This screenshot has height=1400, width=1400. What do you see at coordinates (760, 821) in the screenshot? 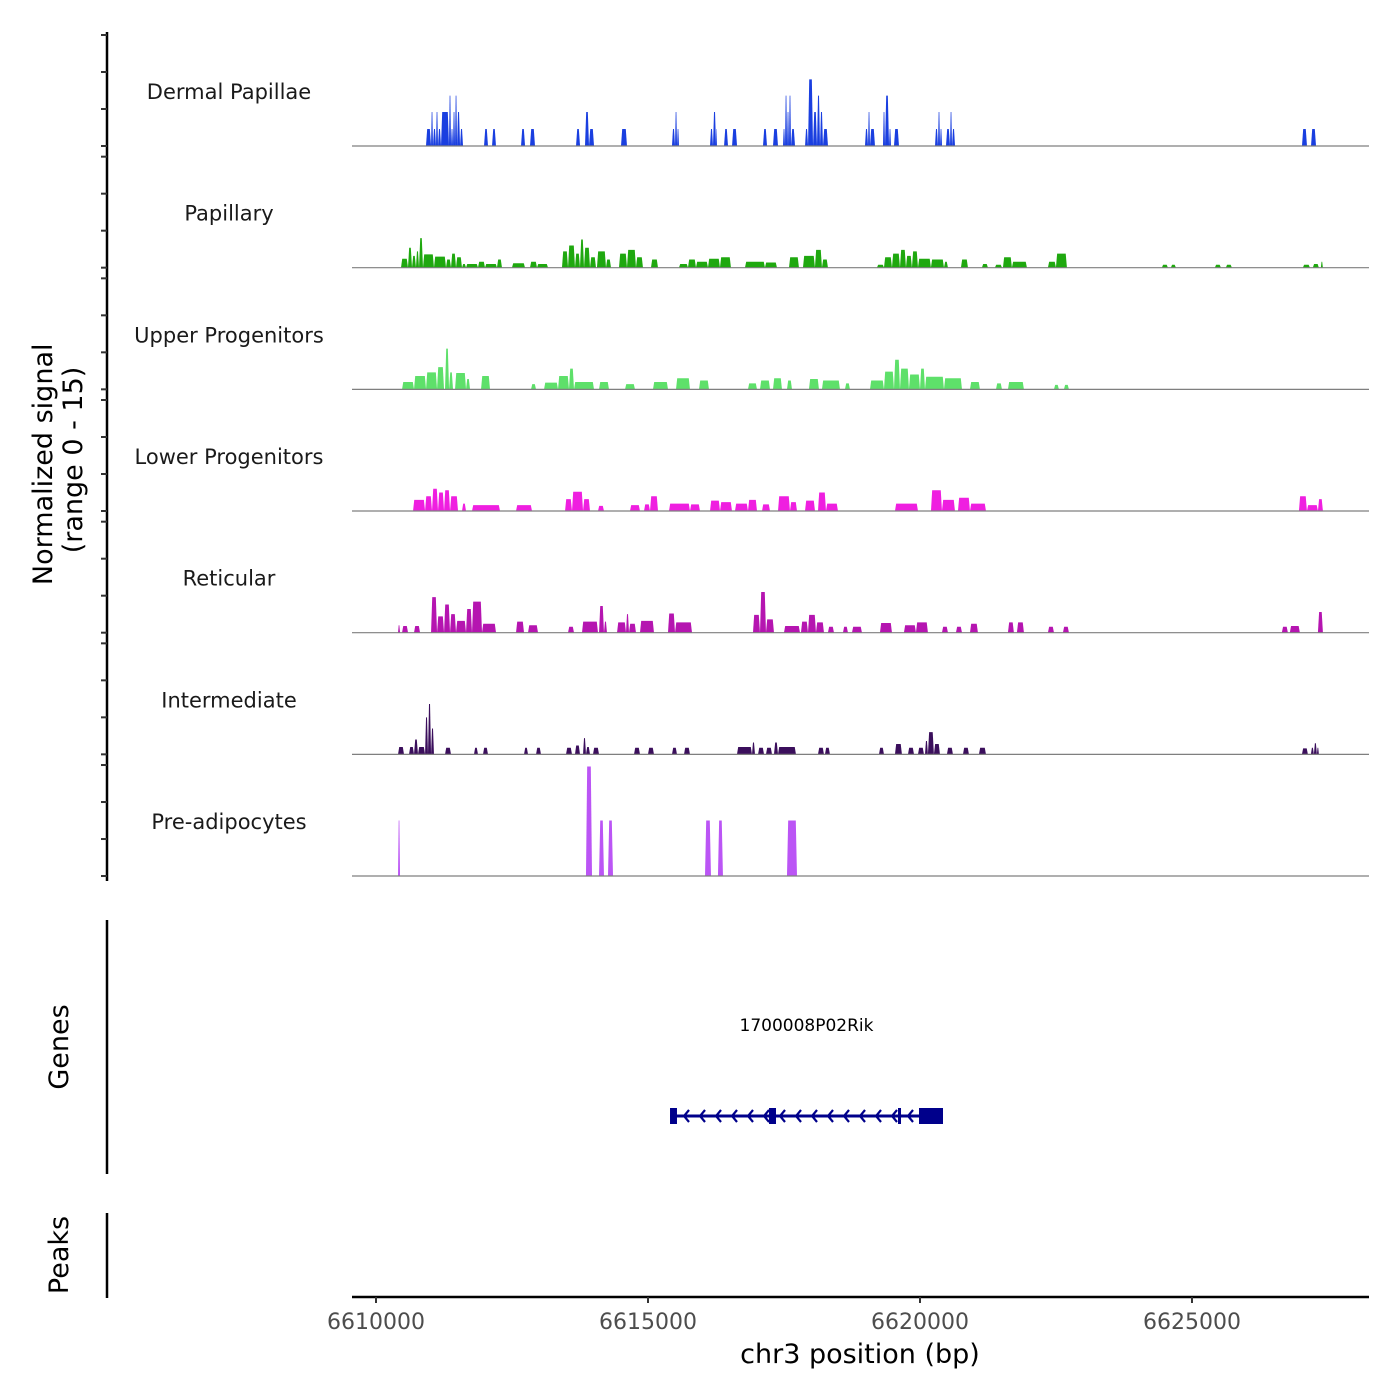
I see `track-pre-adipocytes: Pre-adipocytes` at bounding box center [760, 821].